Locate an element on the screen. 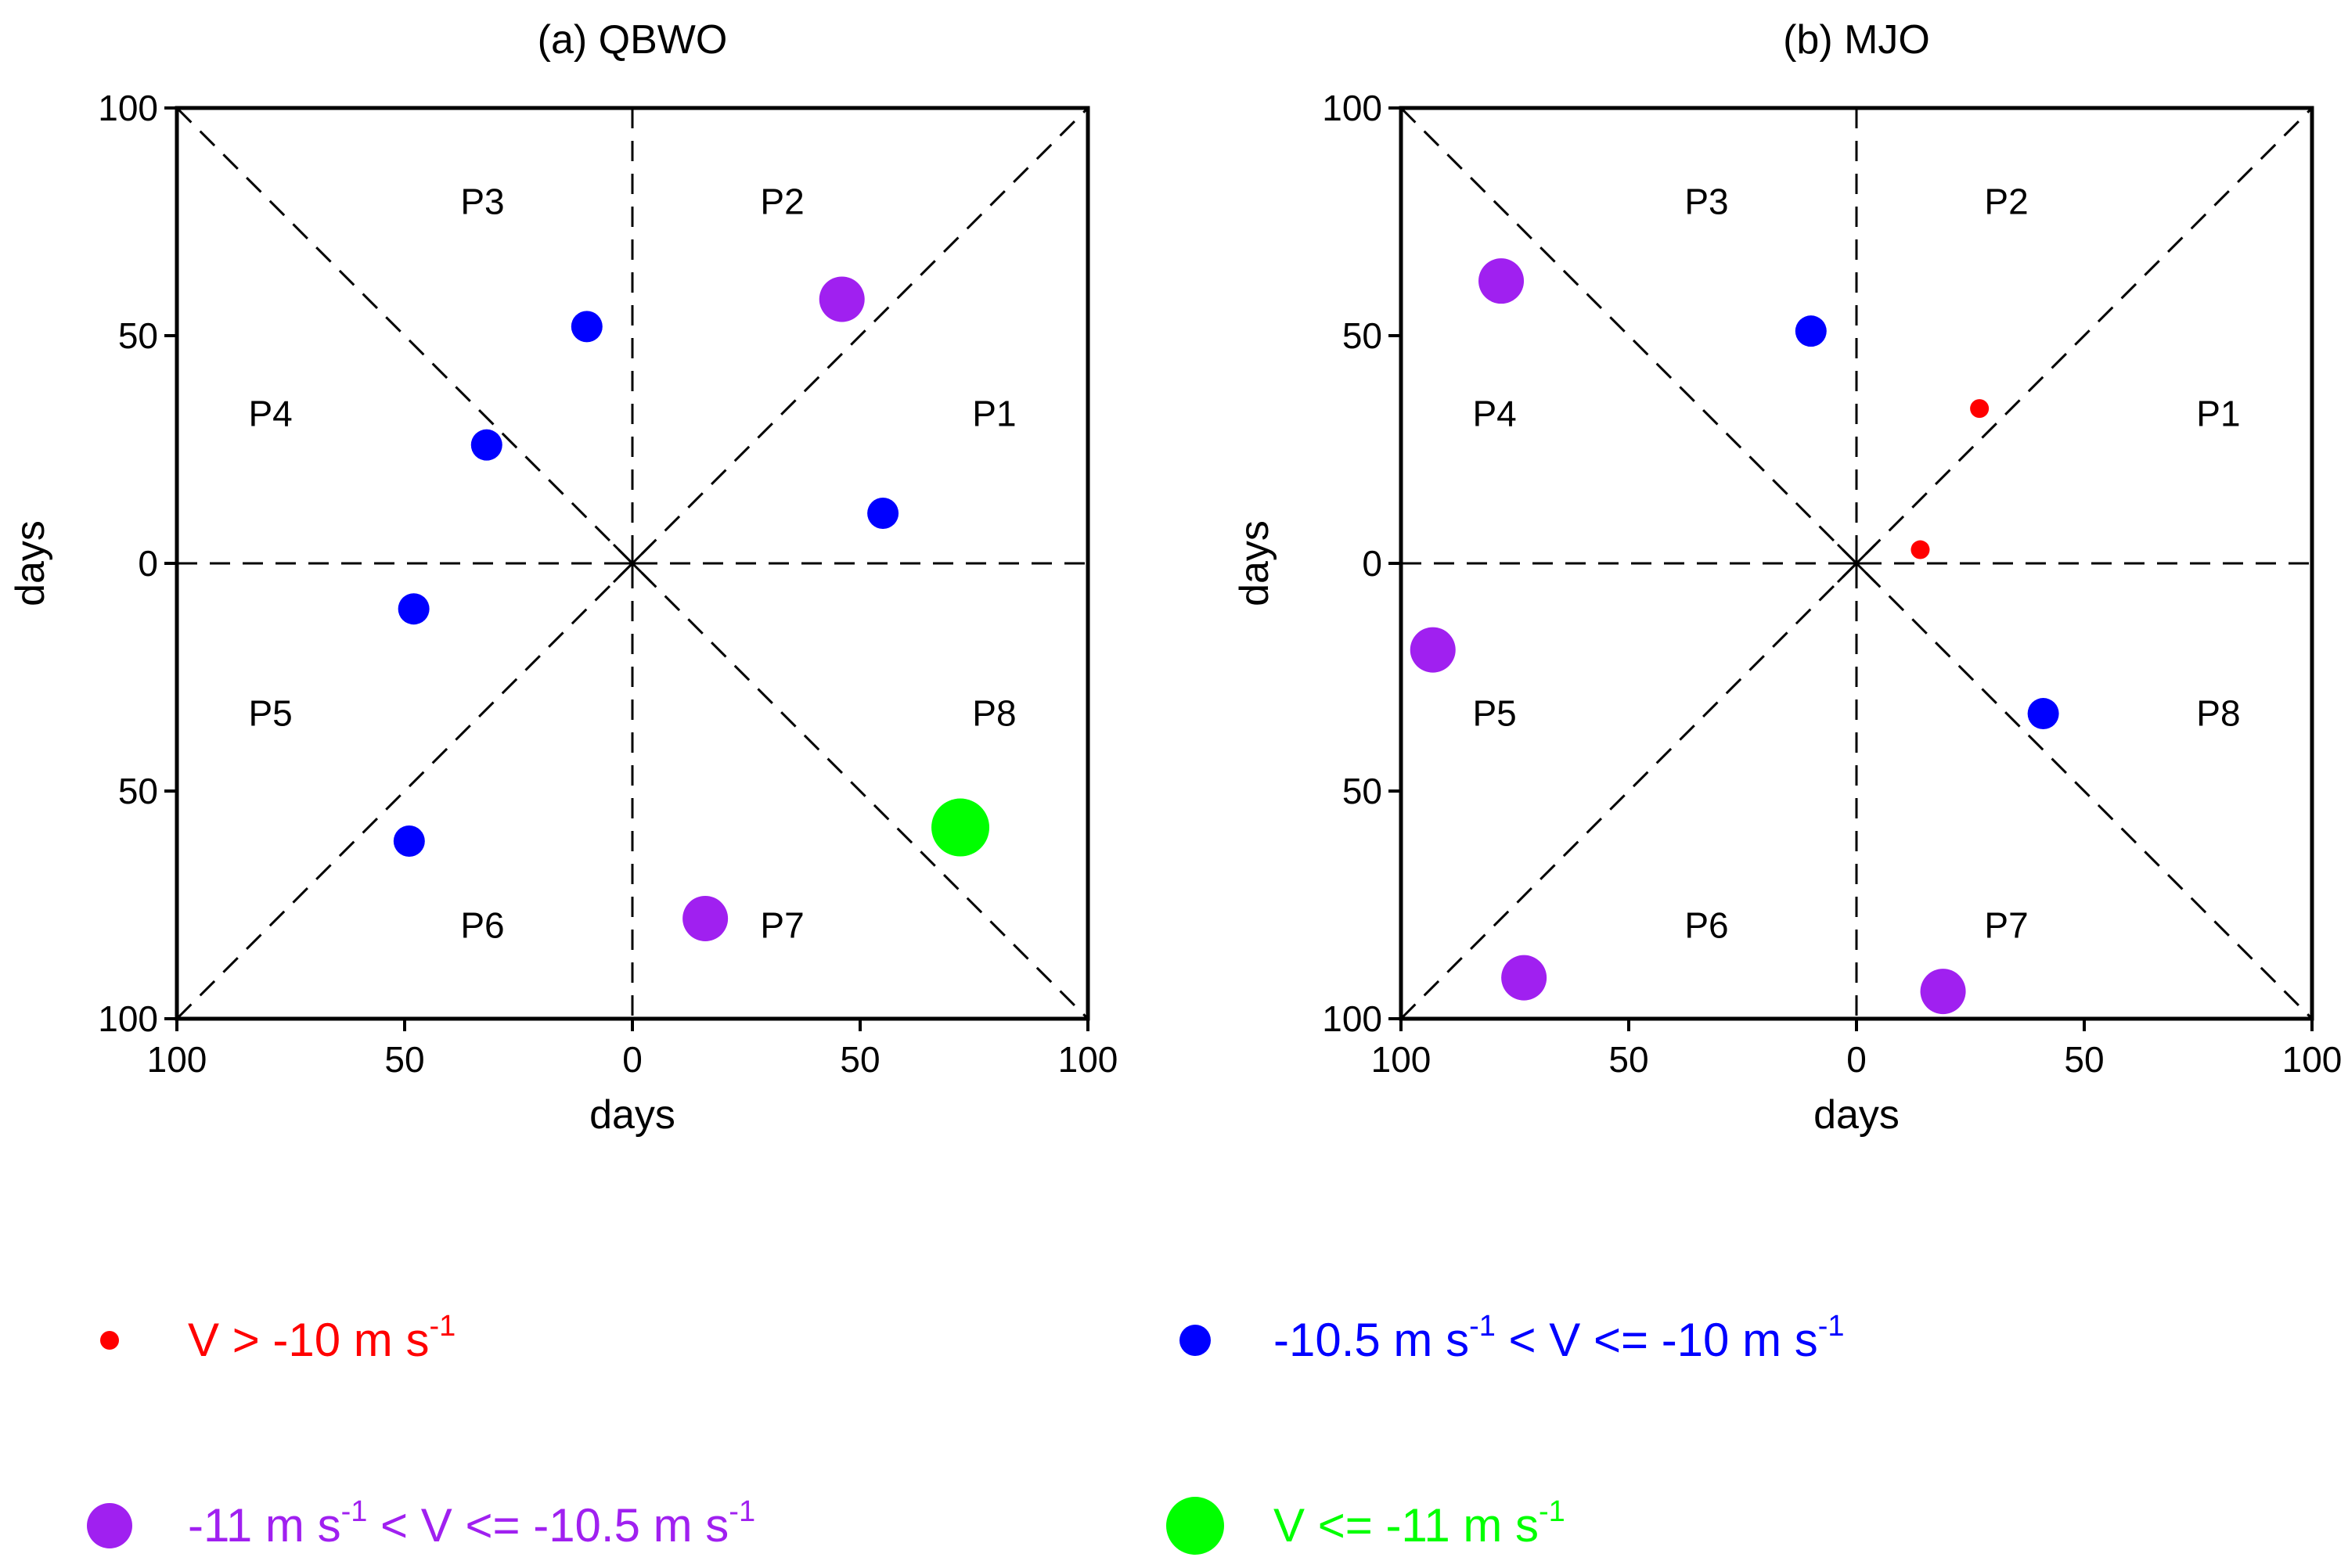  legend-item-green: V <= -11 m s-1 is located at coordinates (1365, 1525).